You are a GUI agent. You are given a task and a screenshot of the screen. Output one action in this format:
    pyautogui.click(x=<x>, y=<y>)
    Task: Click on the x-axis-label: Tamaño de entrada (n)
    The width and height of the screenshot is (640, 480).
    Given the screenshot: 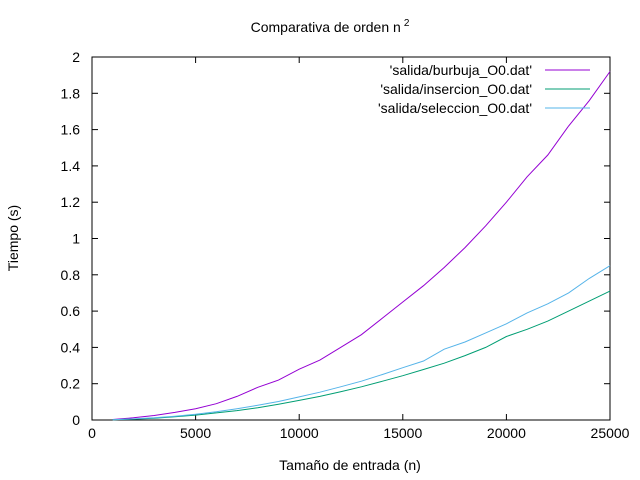 What is the action you would take?
    pyautogui.click(x=350, y=465)
    